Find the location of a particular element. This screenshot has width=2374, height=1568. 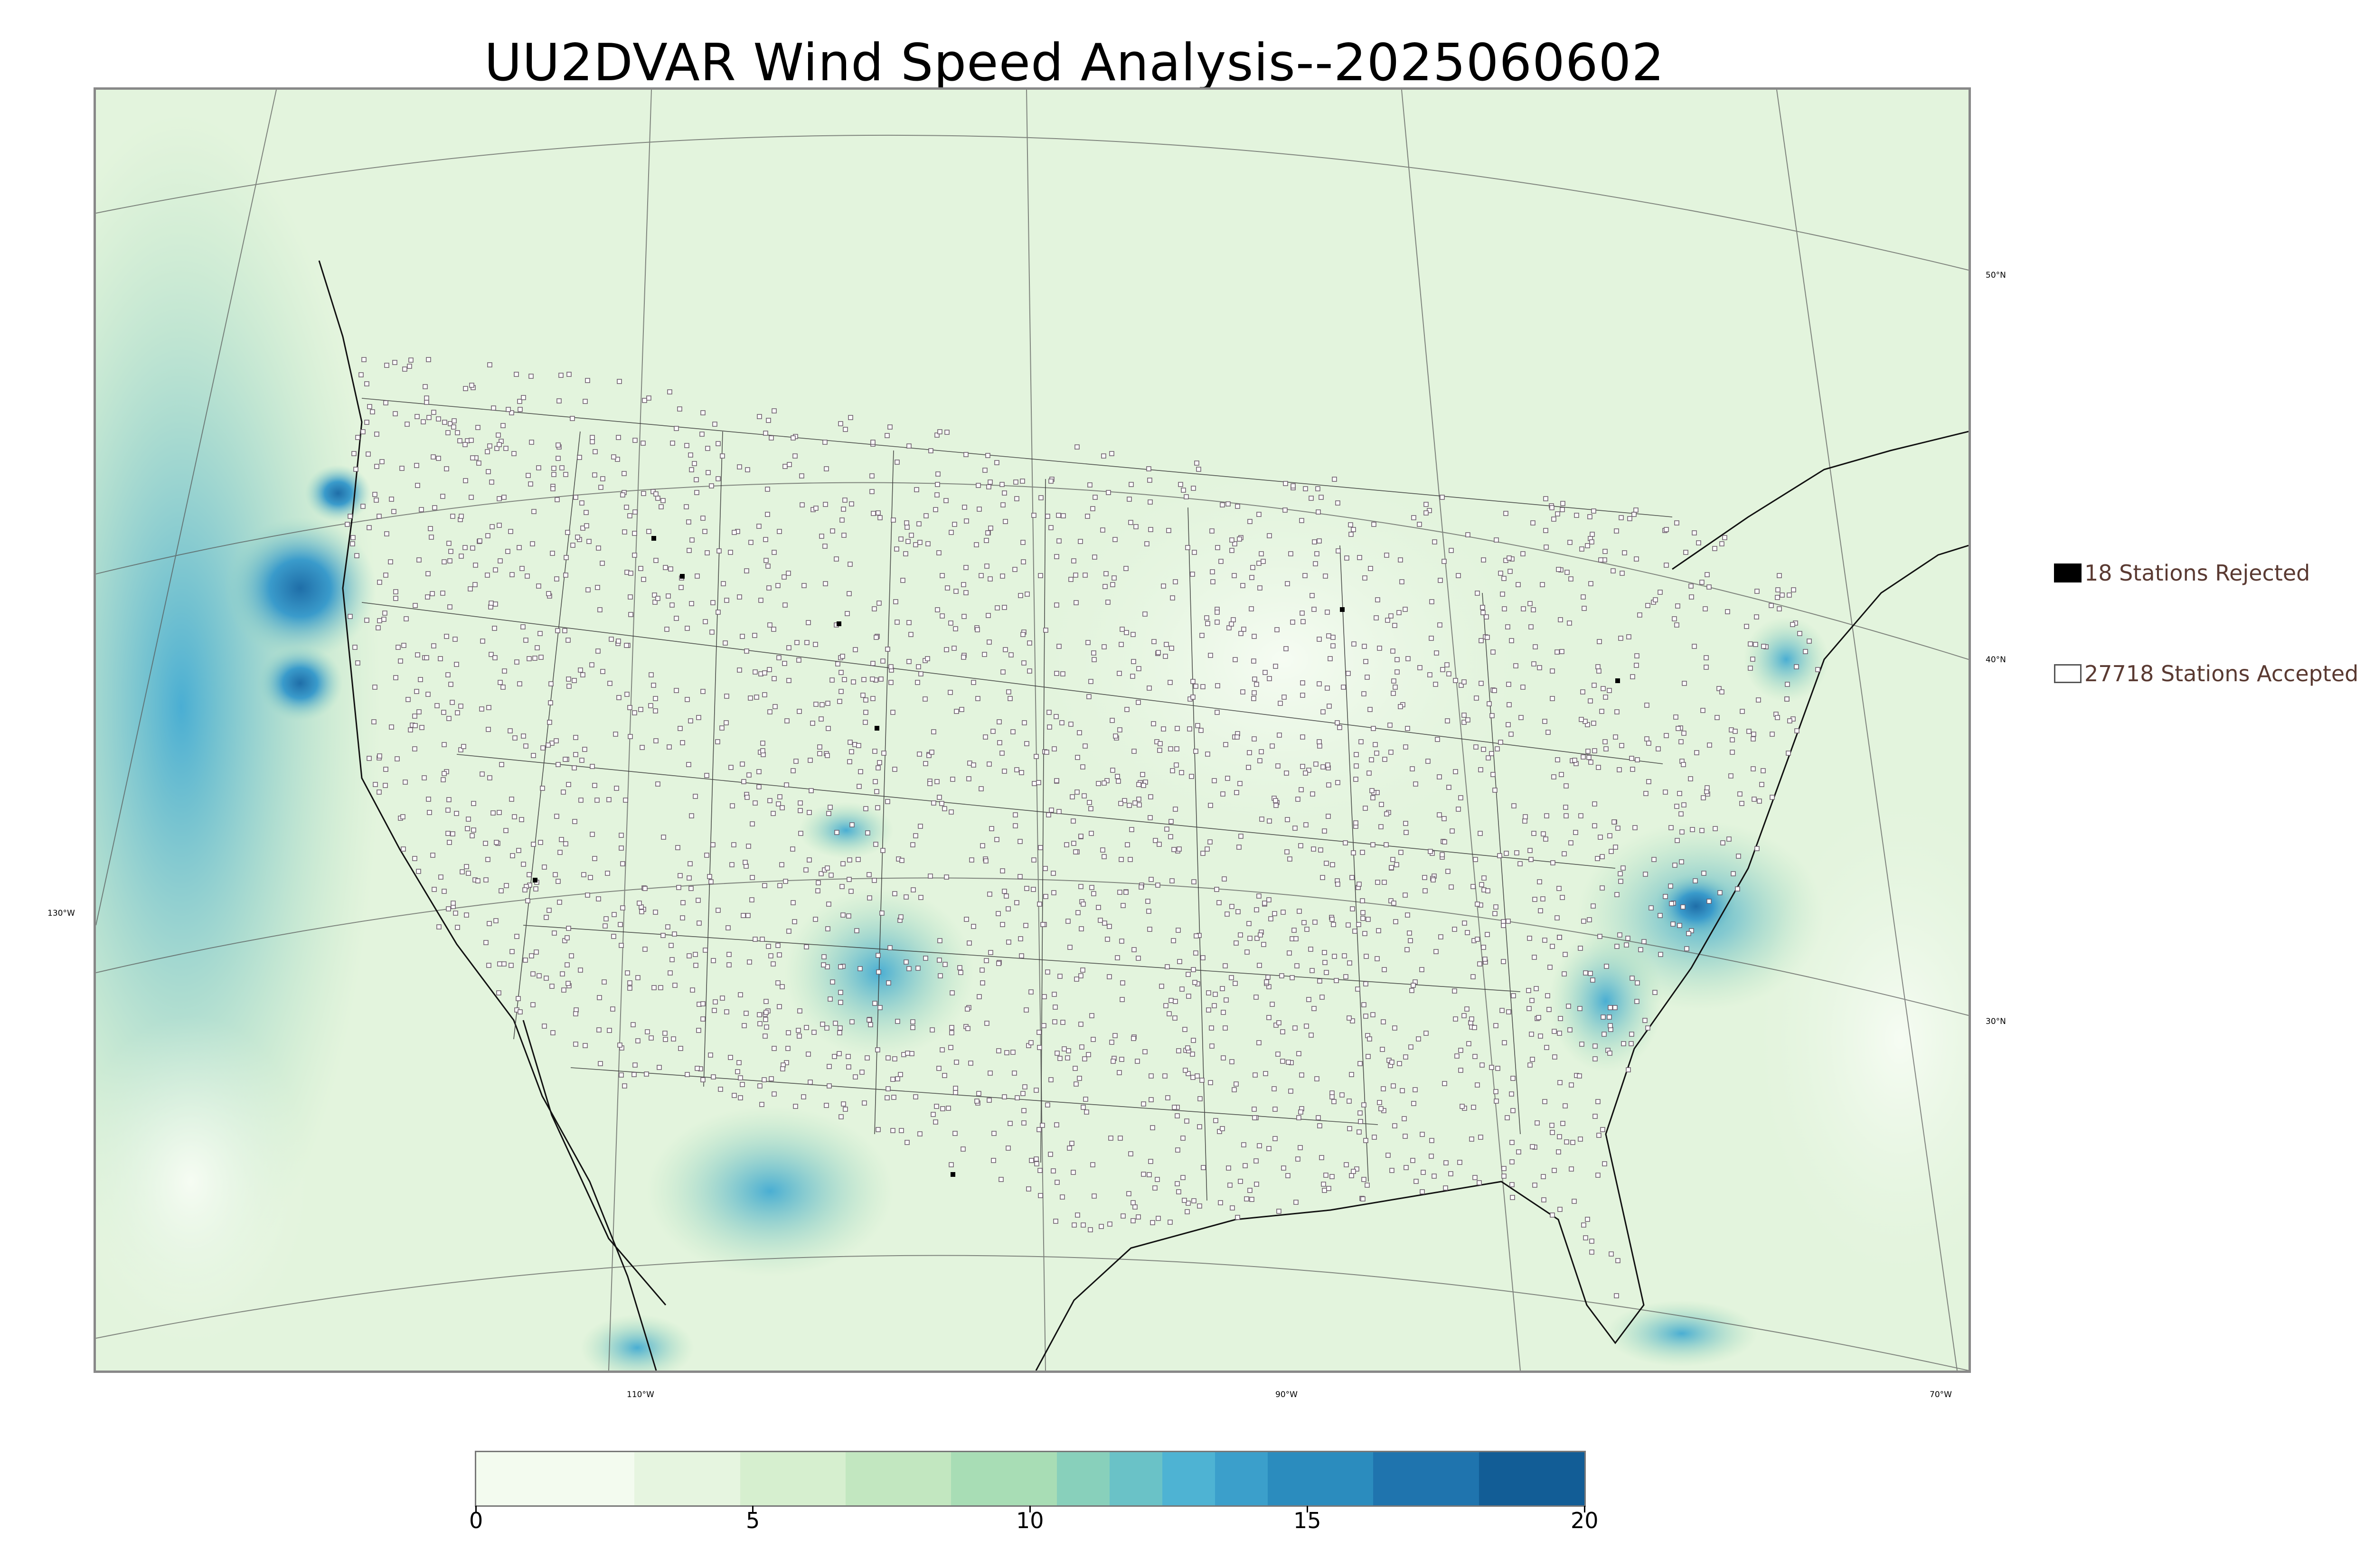

colorbar-tick-0: 0 is located at coordinates (476, 1521).